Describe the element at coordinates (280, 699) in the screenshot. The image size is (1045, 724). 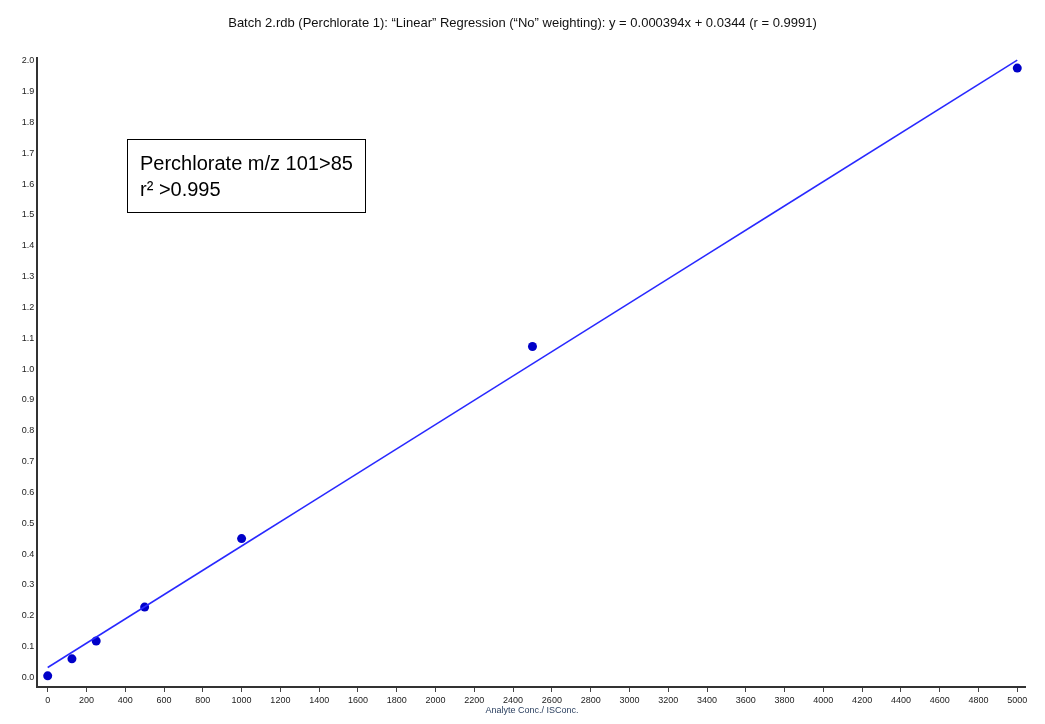
I see `x-tick-label: 1200` at that location.